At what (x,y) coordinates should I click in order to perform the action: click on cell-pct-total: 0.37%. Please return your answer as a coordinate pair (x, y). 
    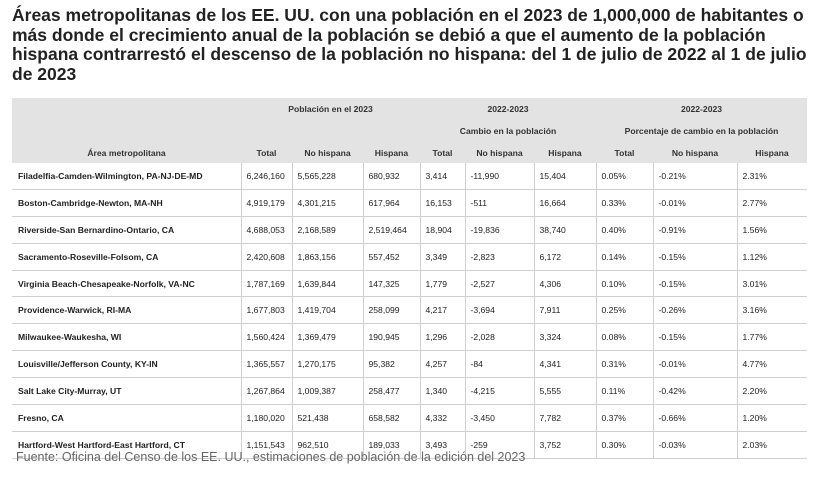
    Looking at the image, I should click on (624, 418).